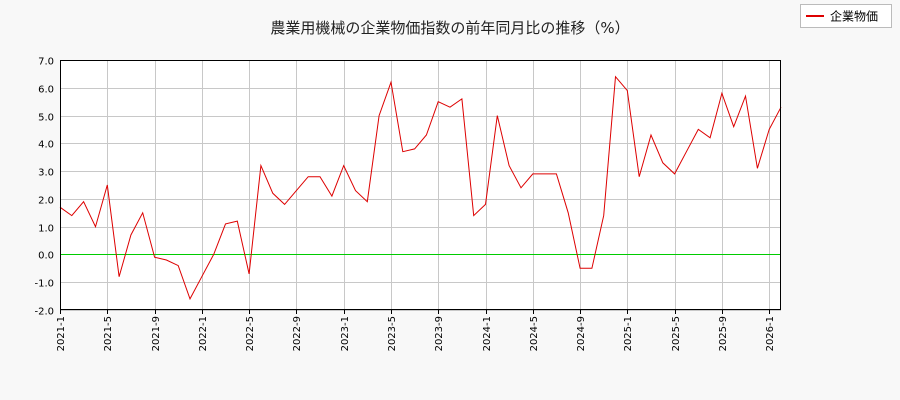  What do you see at coordinates (628, 333) in the screenshot?
I see `x-tick-label: 2025-1` at bounding box center [628, 333].